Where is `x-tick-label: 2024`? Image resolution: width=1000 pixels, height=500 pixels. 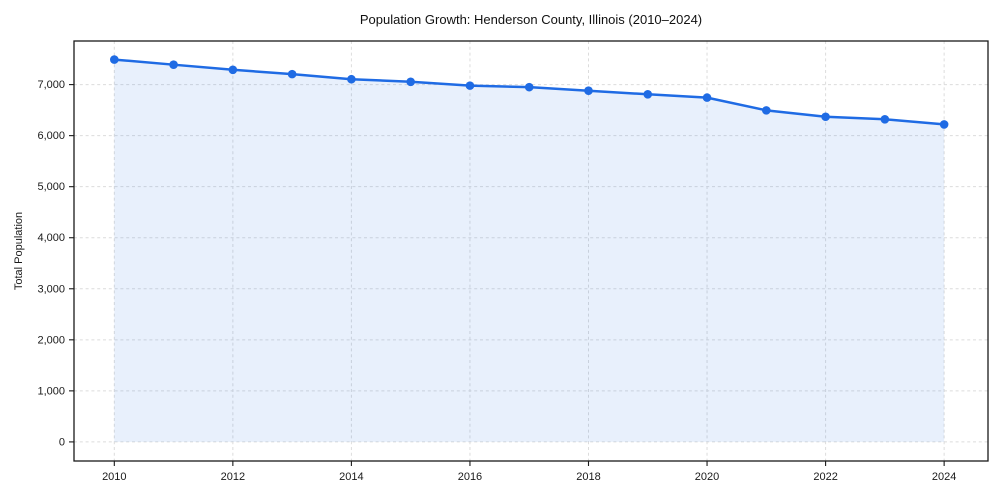 x-tick-label: 2024 is located at coordinates (944, 477).